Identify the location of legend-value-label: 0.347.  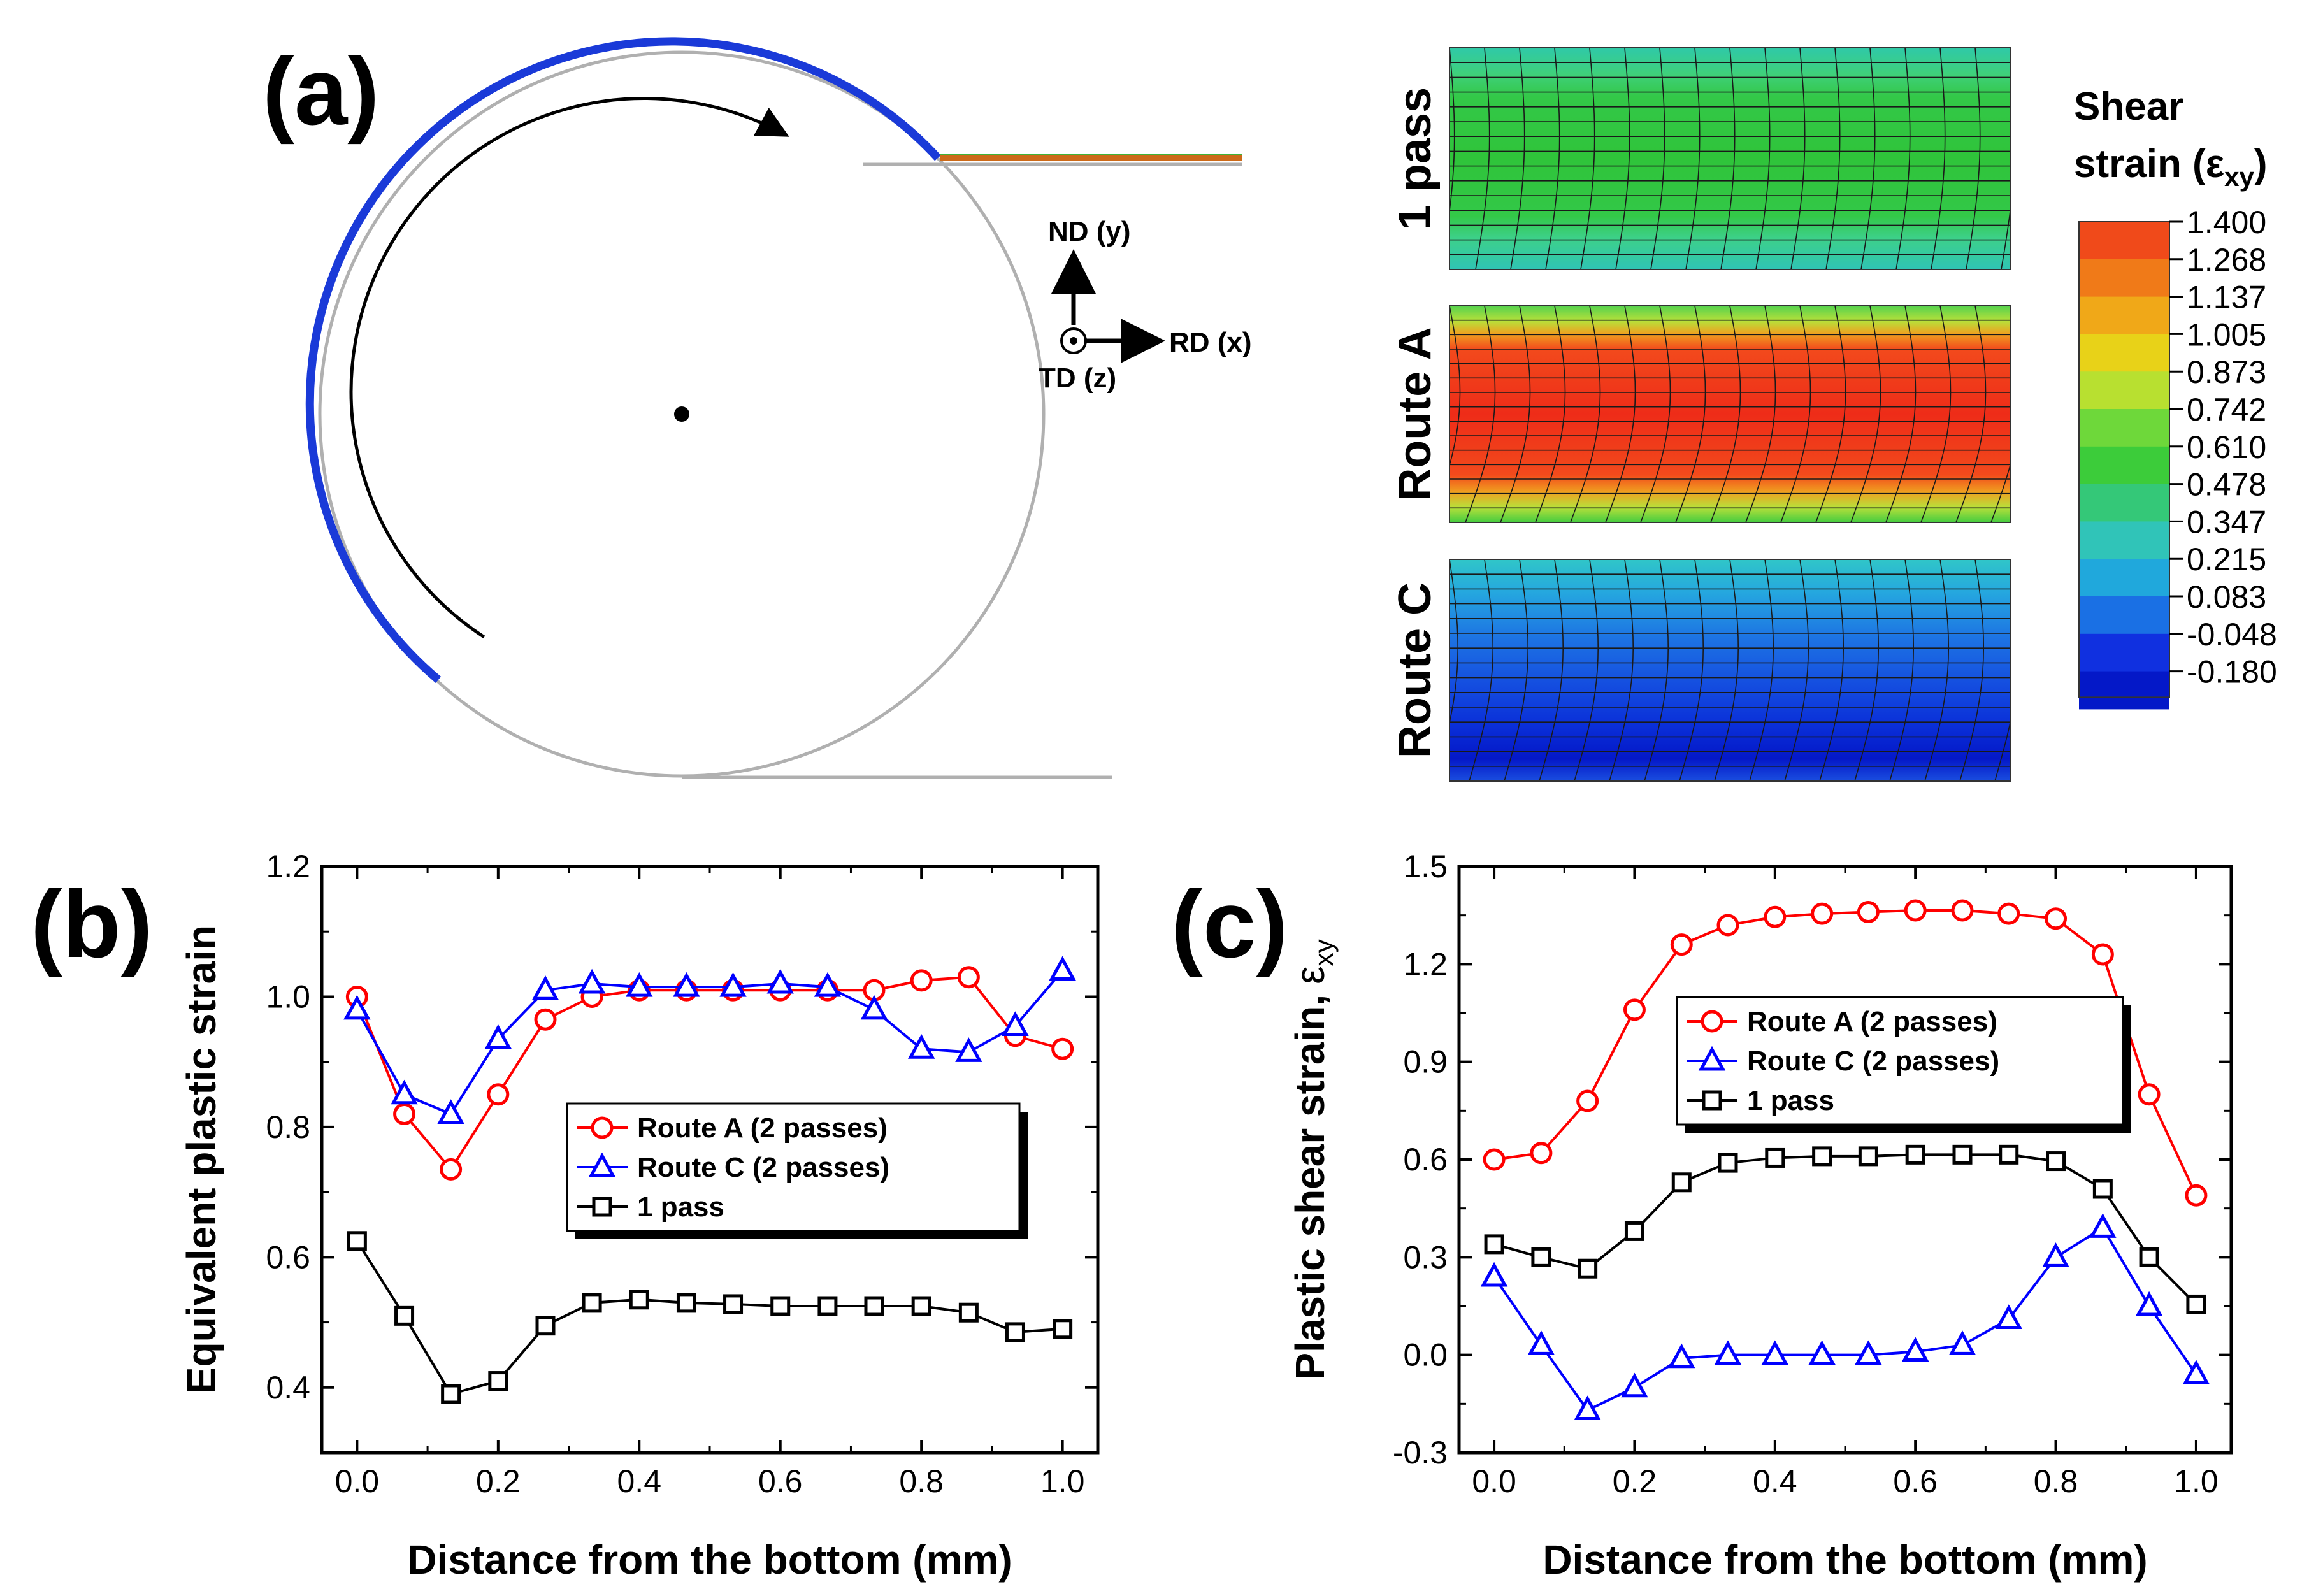
(2226, 522).